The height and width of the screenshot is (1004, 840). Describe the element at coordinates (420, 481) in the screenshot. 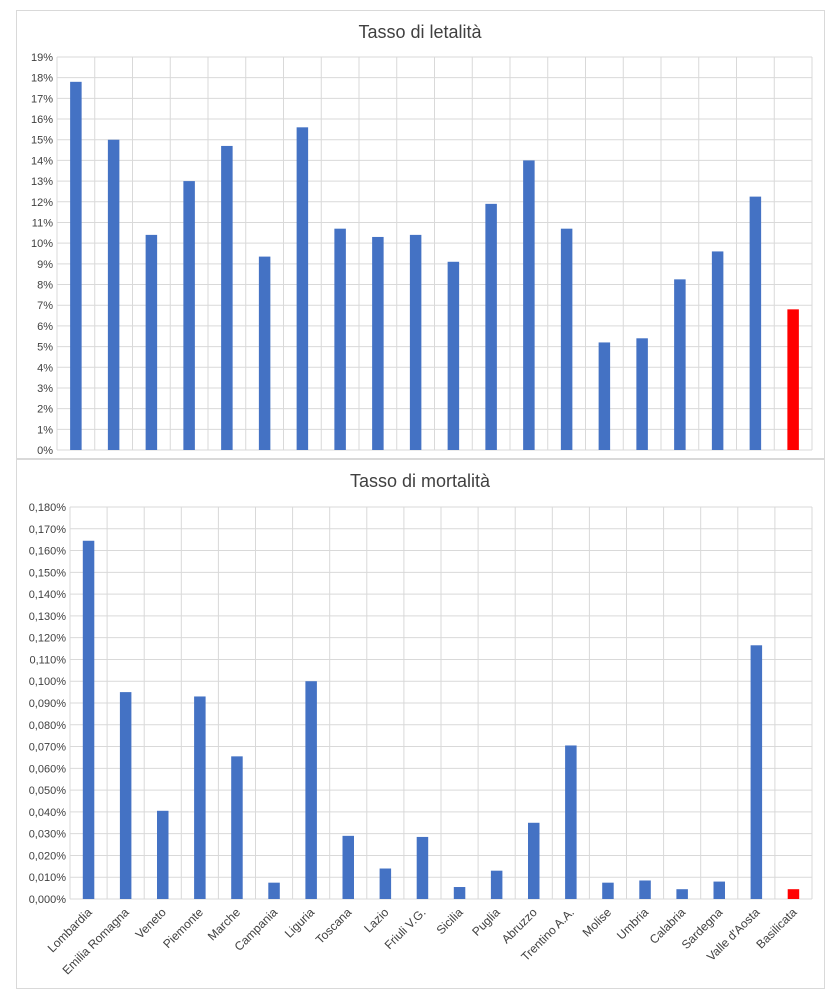

I see `mortalita-chart-title: Tasso di mortalità` at that location.